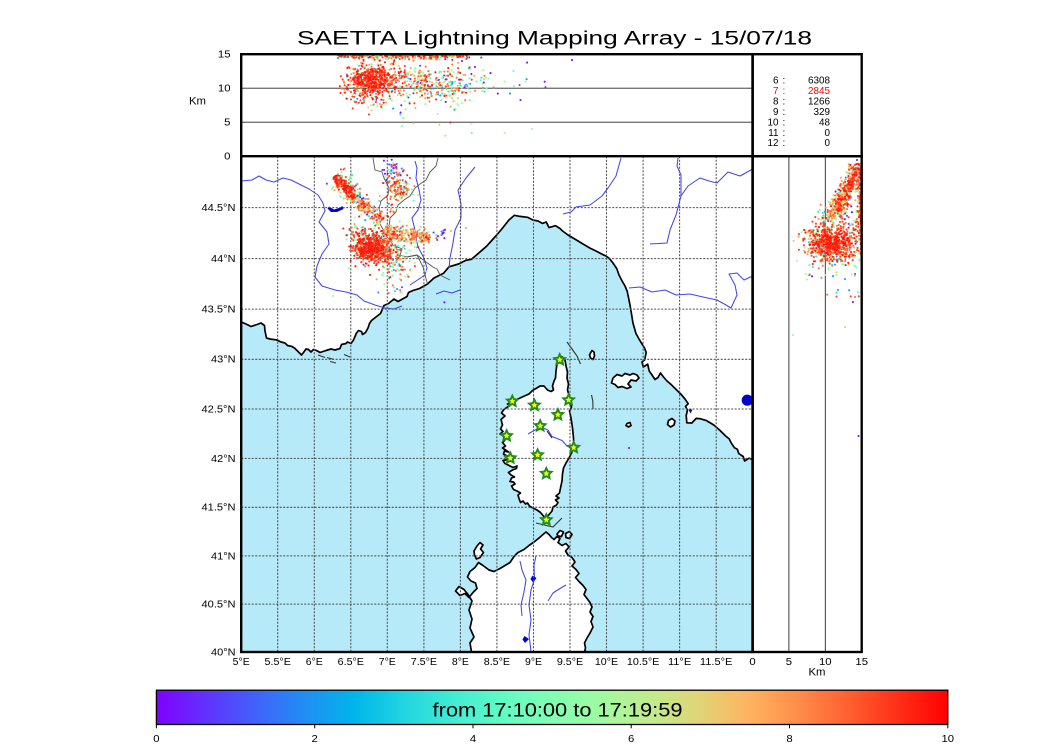 This screenshot has height=750, width=1050. I want to click on svg-text: 5°E, so click(241, 662).